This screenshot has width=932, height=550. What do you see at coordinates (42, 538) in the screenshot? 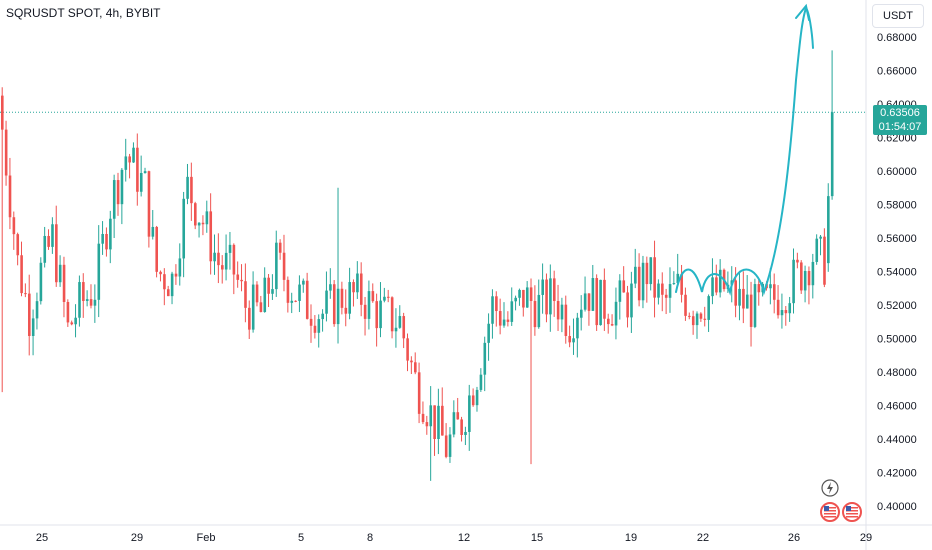
I see `x-tick-label: 25` at bounding box center [42, 538].